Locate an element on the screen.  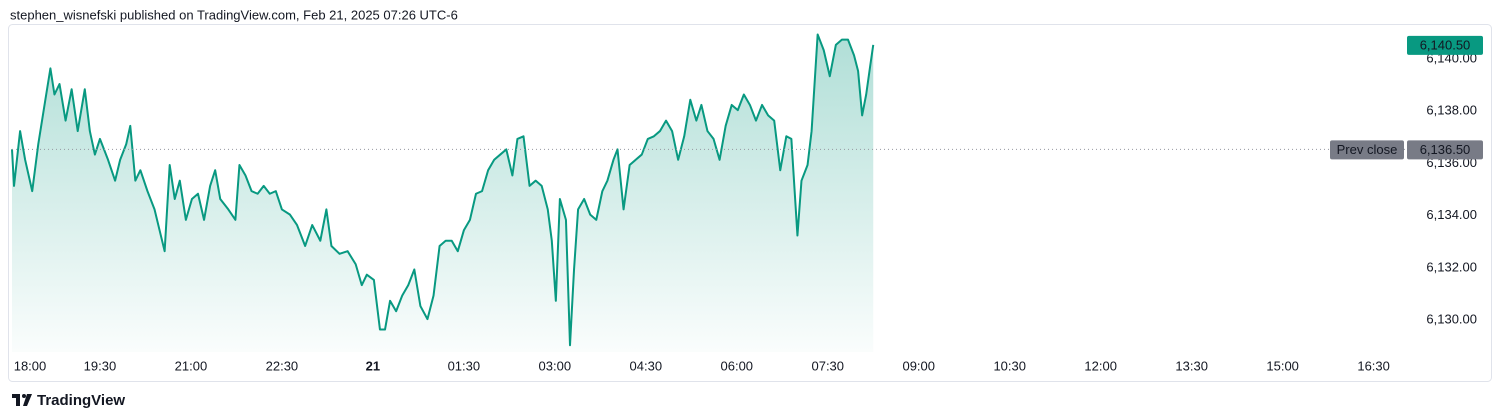
brand-name: TradingView is located at coordinates (81, 400).